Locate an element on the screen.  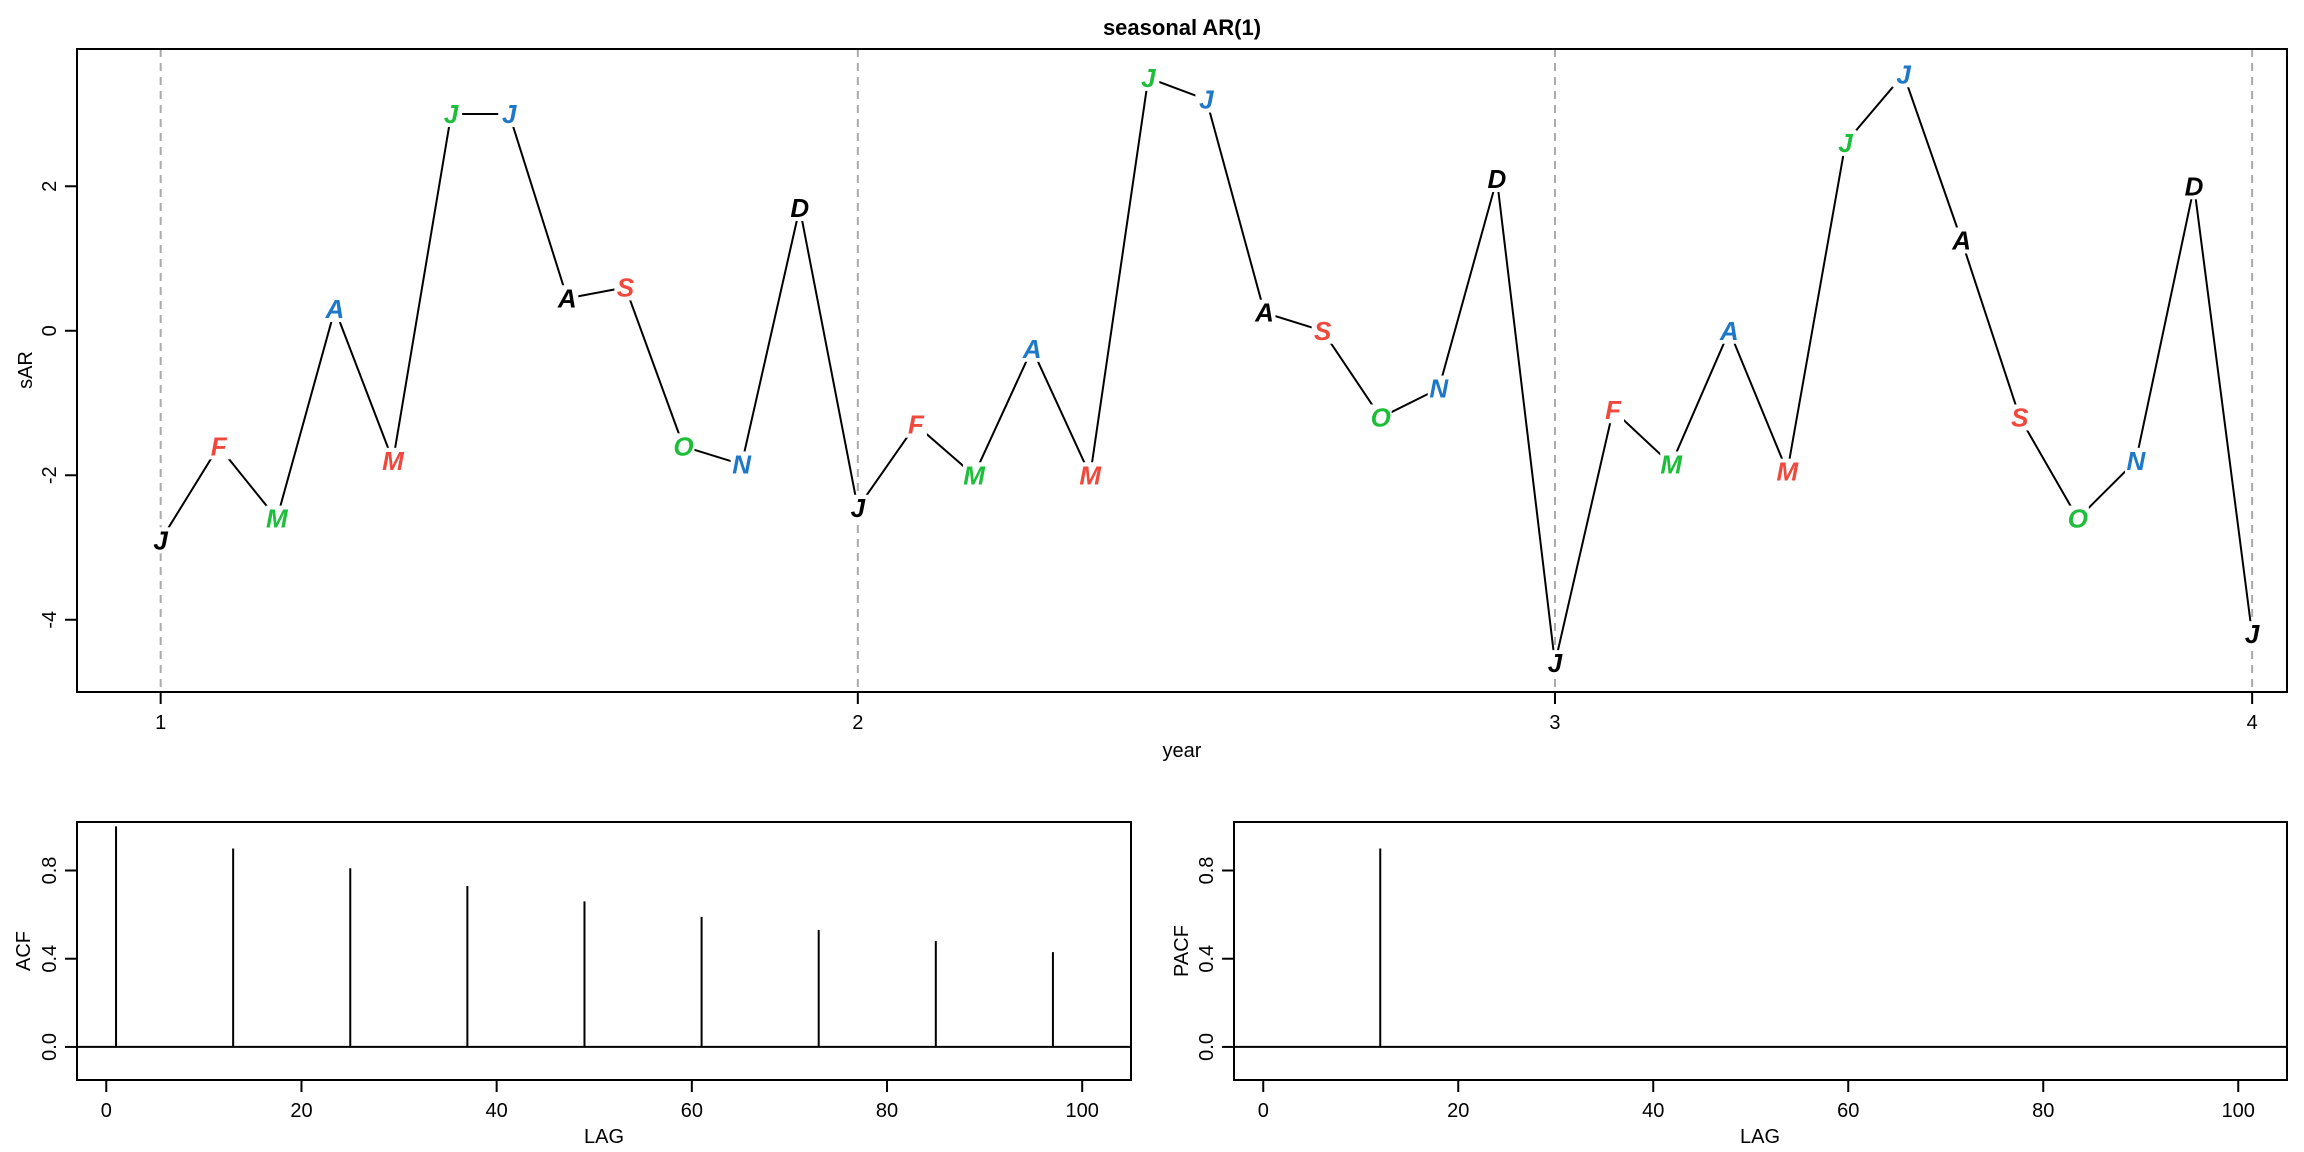
pacf-y-axis-label: PACF is located at coordinates (1182, 951).